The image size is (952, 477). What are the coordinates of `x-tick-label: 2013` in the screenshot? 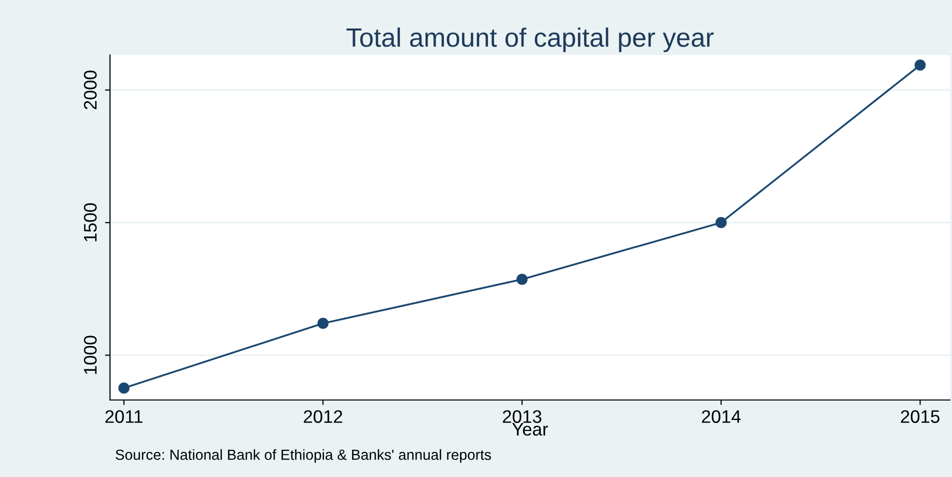 It's located at (522, 416).